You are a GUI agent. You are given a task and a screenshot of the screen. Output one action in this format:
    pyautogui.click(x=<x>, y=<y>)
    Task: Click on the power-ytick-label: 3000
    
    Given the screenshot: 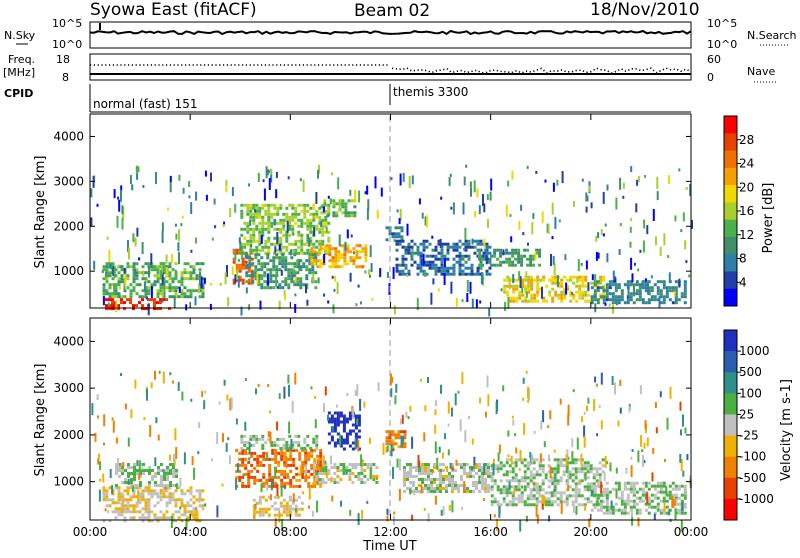 What is the action you would take?
    pyautogui.click(x=68, y=181)
    